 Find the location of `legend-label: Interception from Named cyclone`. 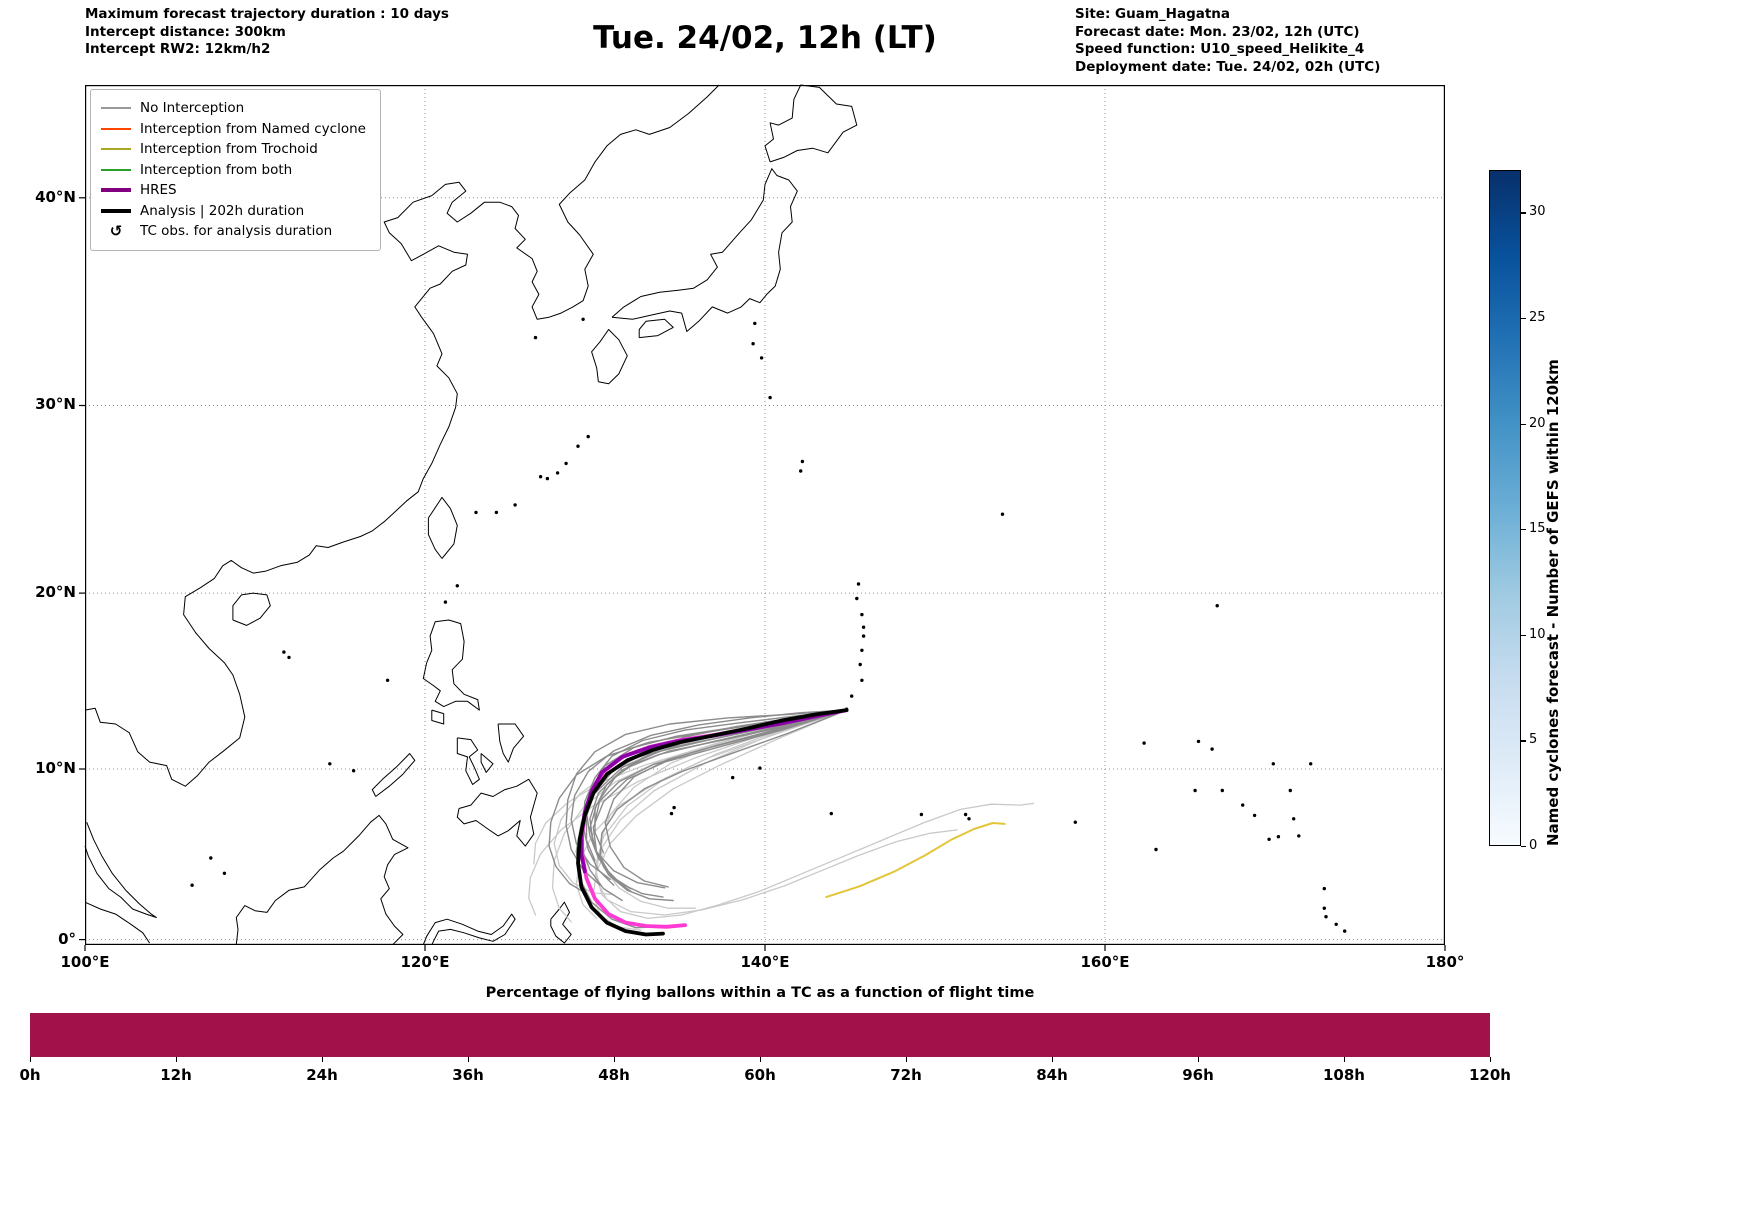

legend-label: Interception from Named cyclone is located at coordinates (253, 128).